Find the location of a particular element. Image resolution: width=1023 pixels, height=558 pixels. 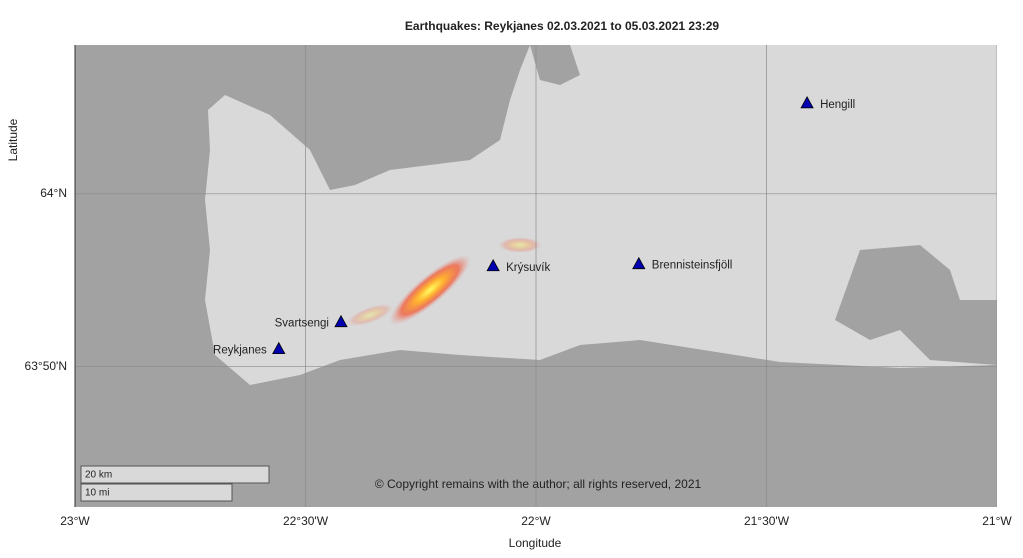

station-label: Brennisteinsfjöll is located at coordinates (692, 266).